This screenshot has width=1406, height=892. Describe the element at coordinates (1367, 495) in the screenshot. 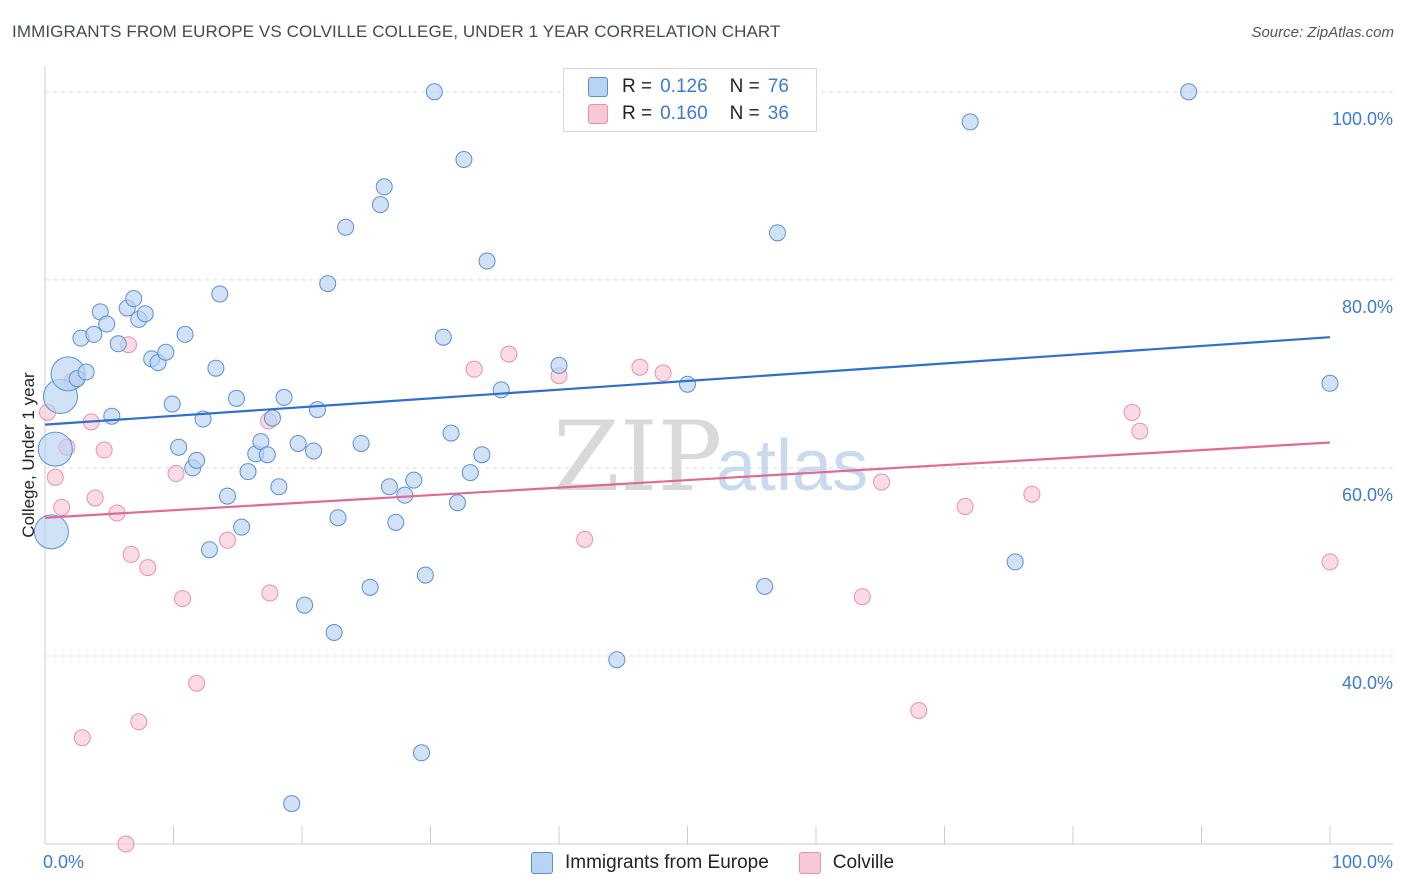

I see `y-tick-label: 60.0%` at that location.